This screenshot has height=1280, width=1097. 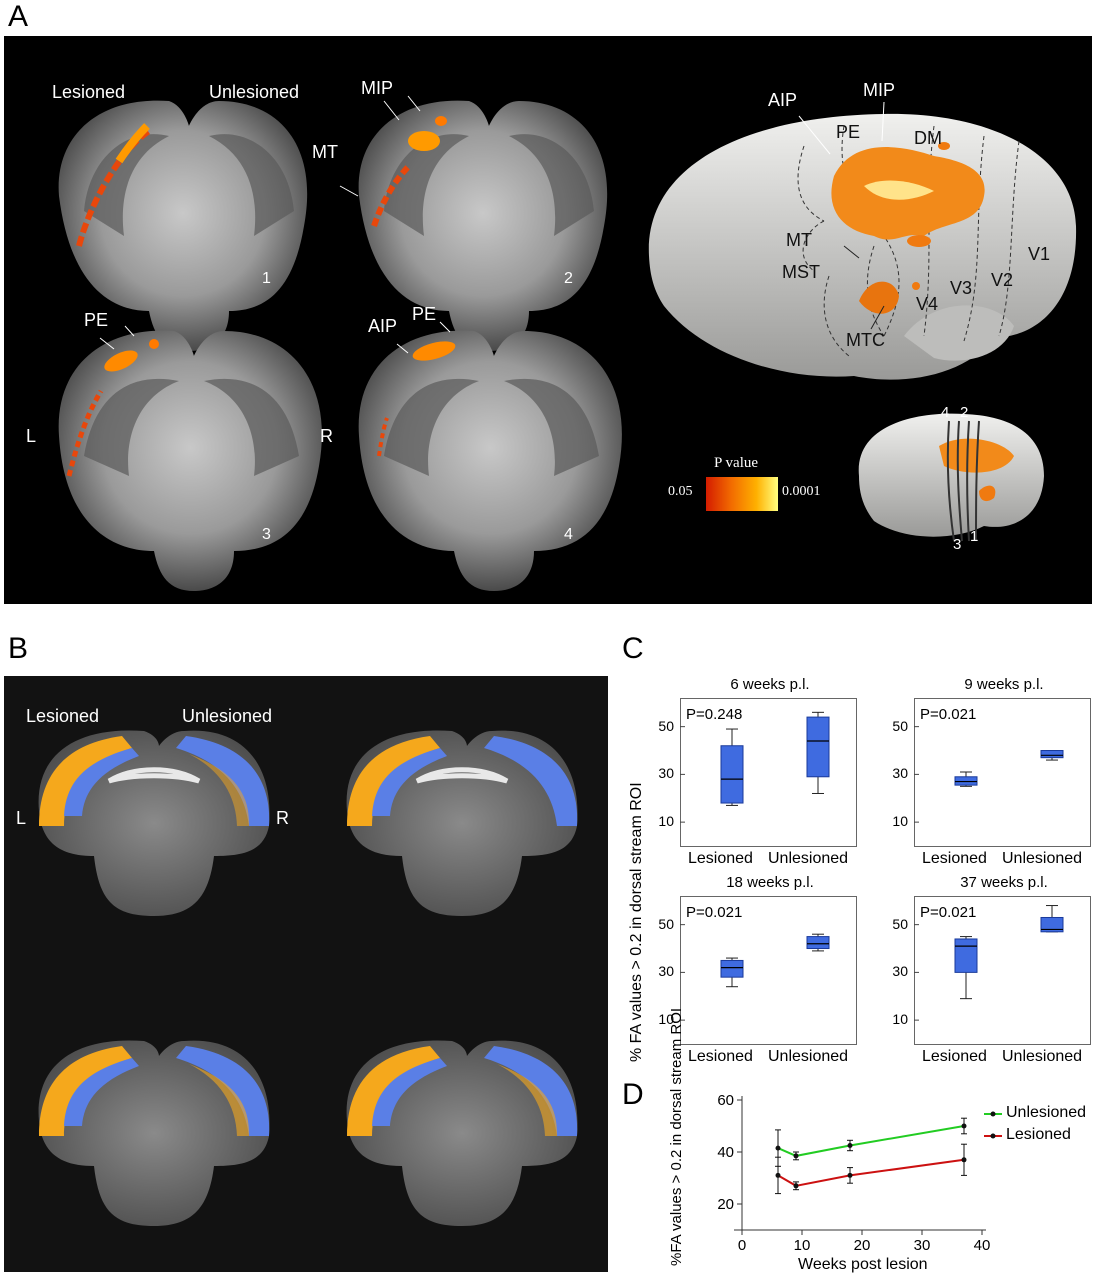 I want to click on boxplot-title: 18 weeks p.l., so click(x=770, y=882).